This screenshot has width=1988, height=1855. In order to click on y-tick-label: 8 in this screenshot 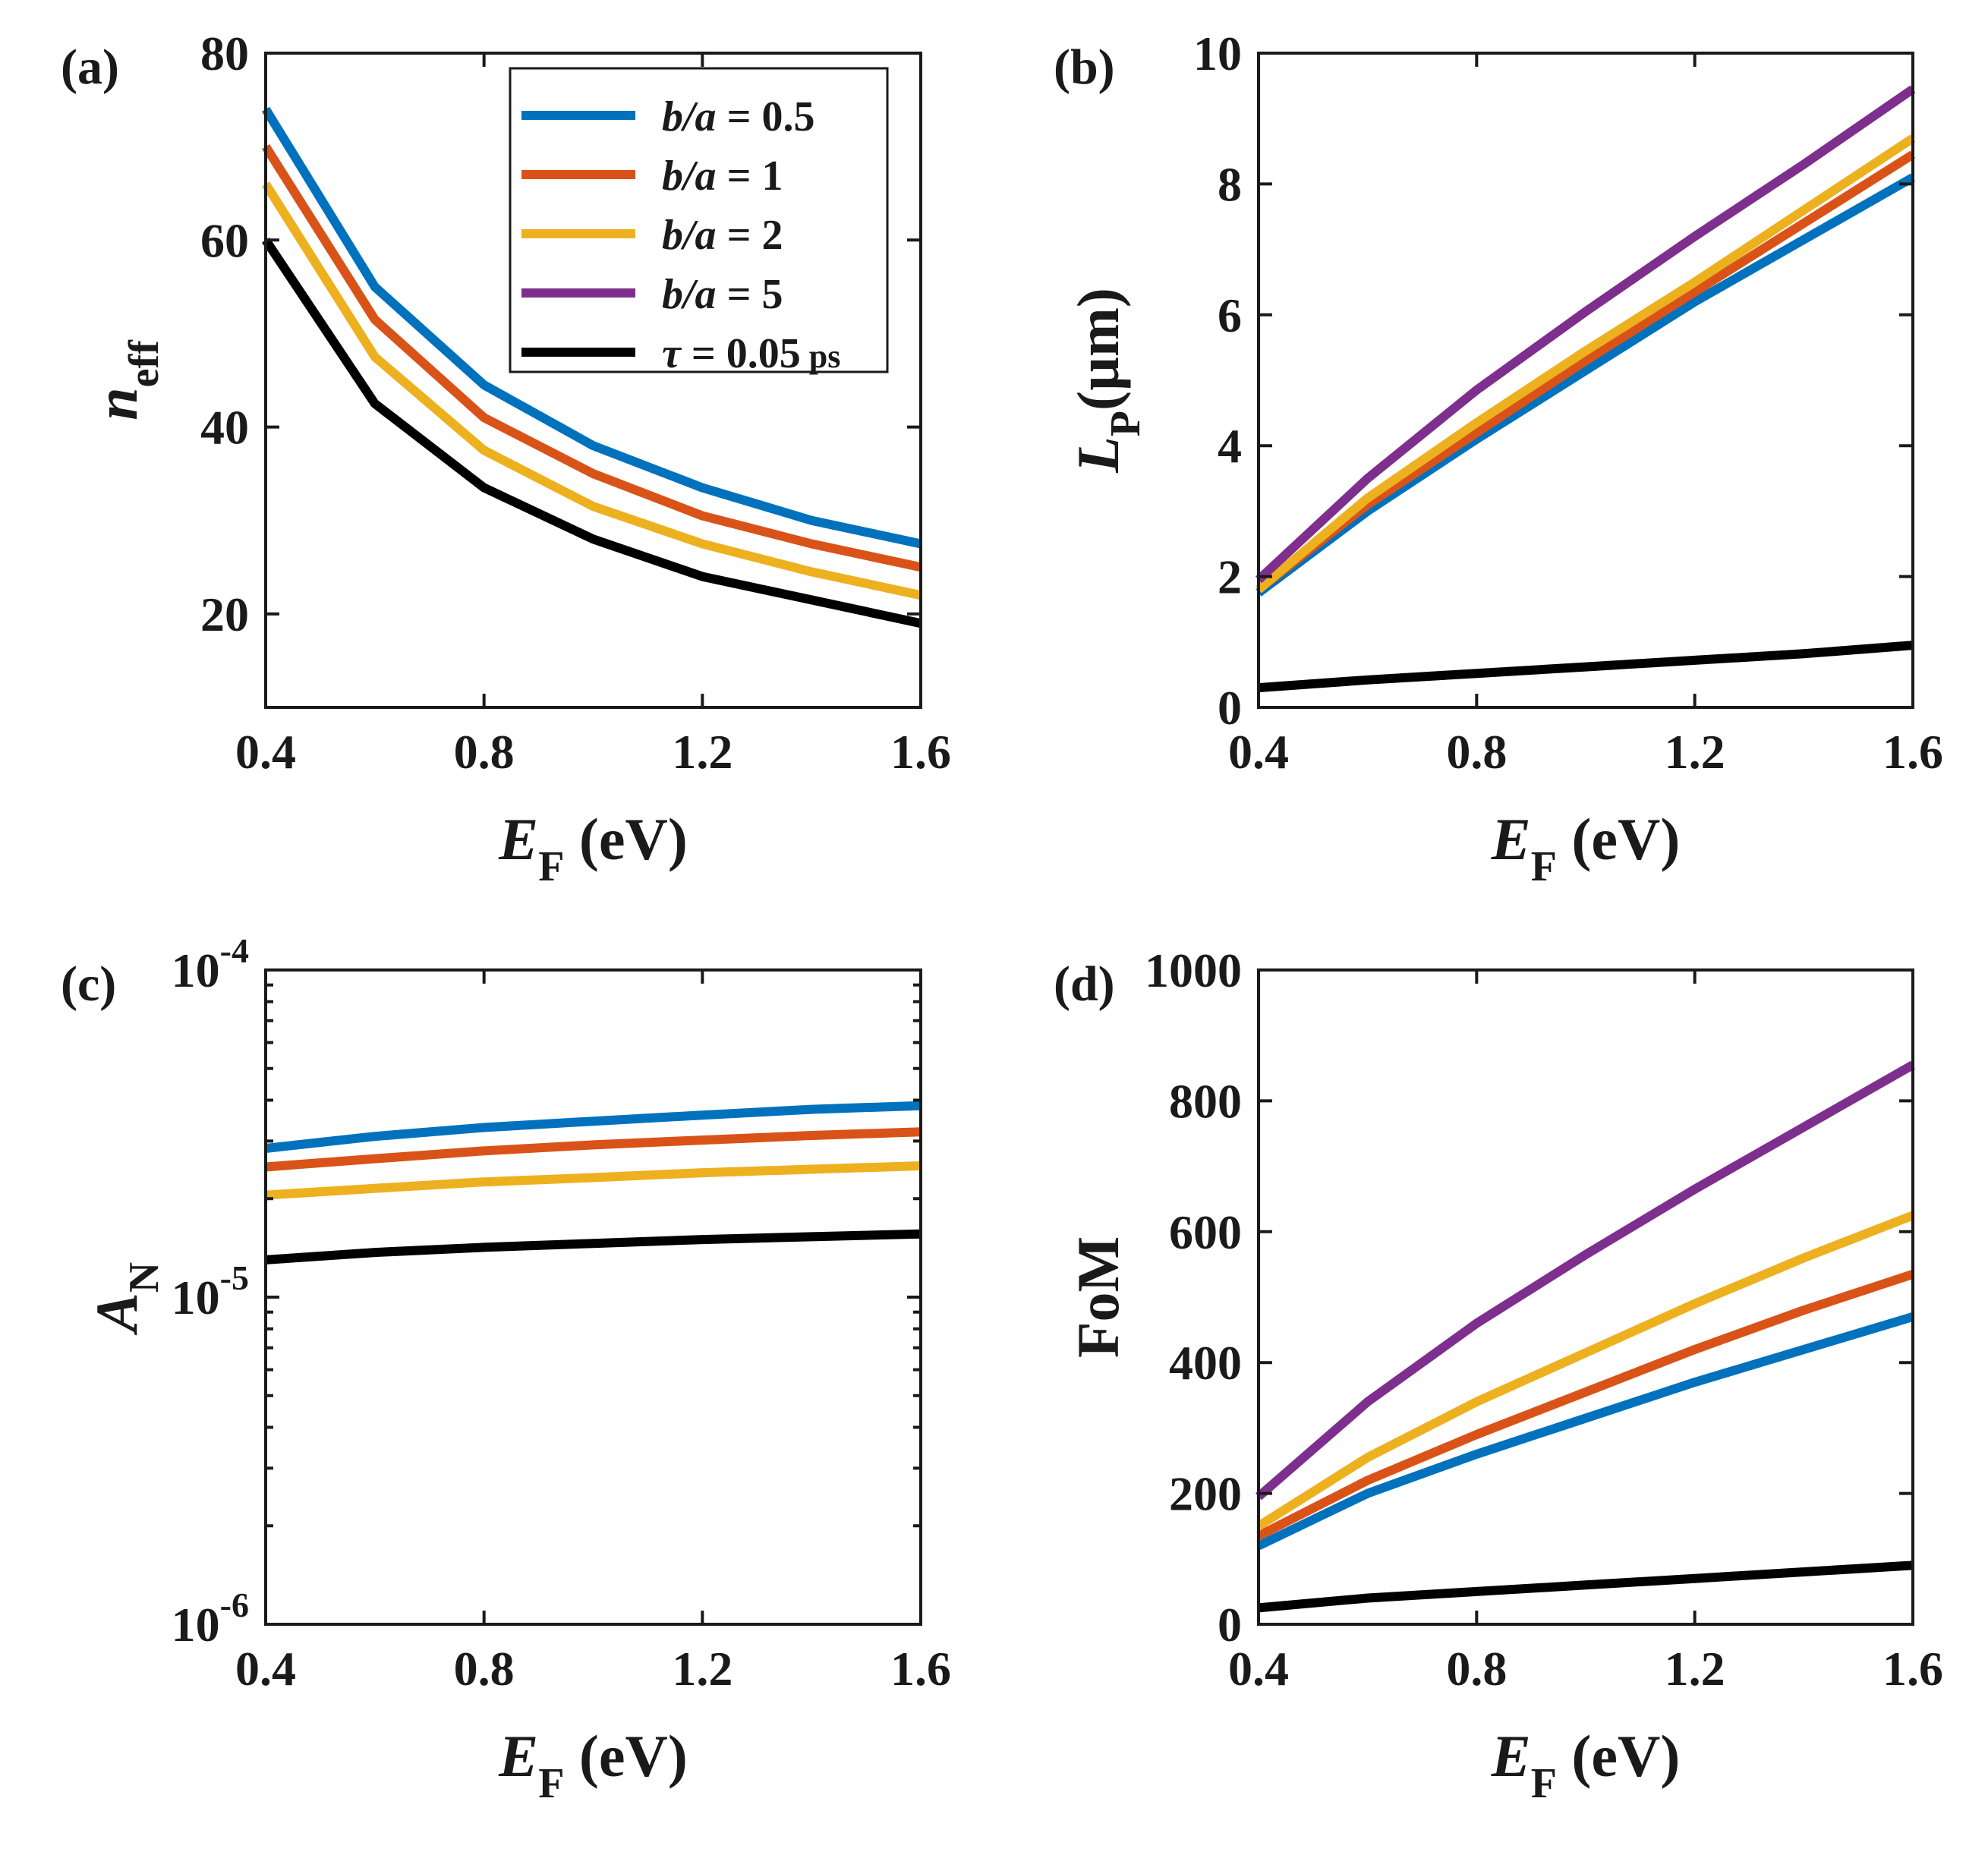, I will do `click(1230, 184)`.